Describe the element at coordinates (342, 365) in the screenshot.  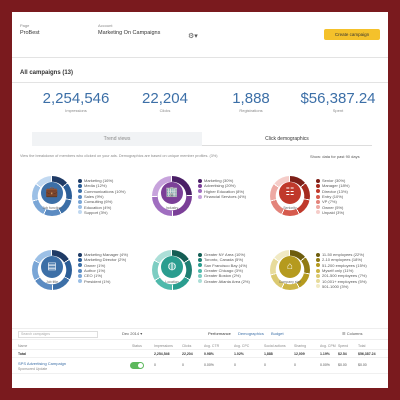
I see `table-cell: $0.00` at that location.